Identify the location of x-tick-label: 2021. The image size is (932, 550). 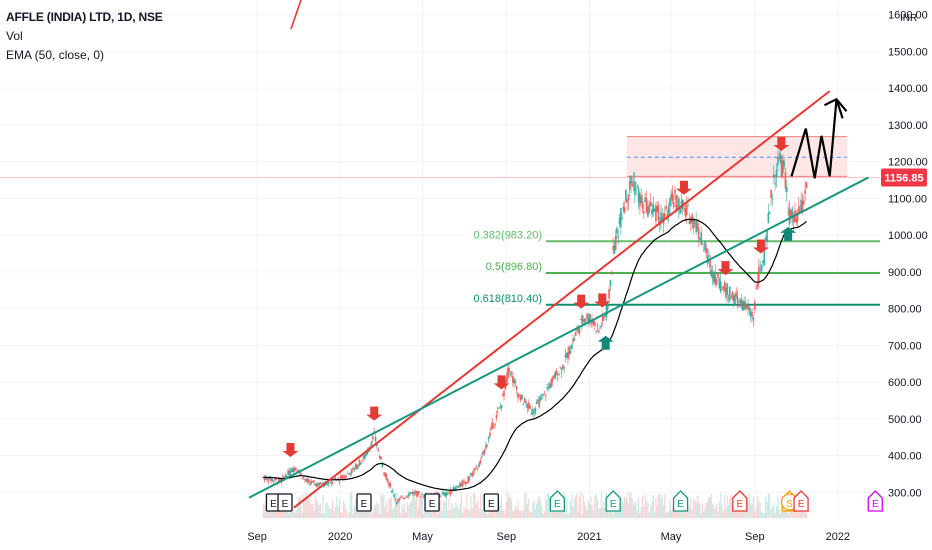
(589, 537).